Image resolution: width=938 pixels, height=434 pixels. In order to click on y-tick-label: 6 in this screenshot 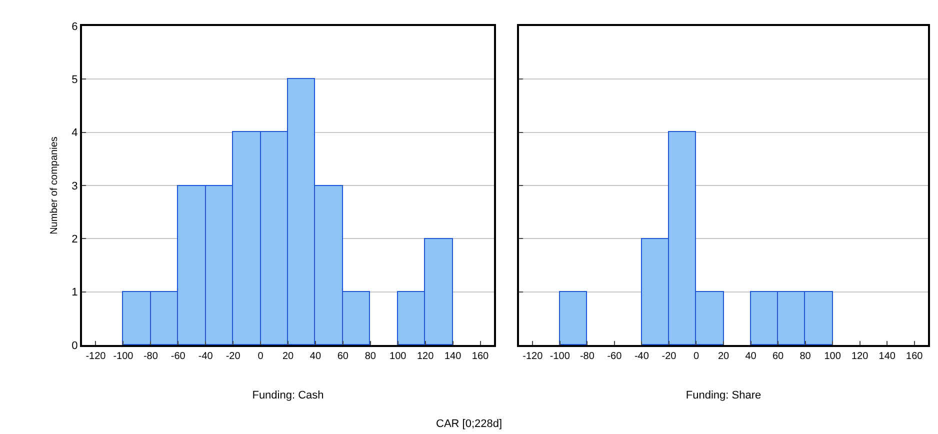, I will do `click(75, 26)`.